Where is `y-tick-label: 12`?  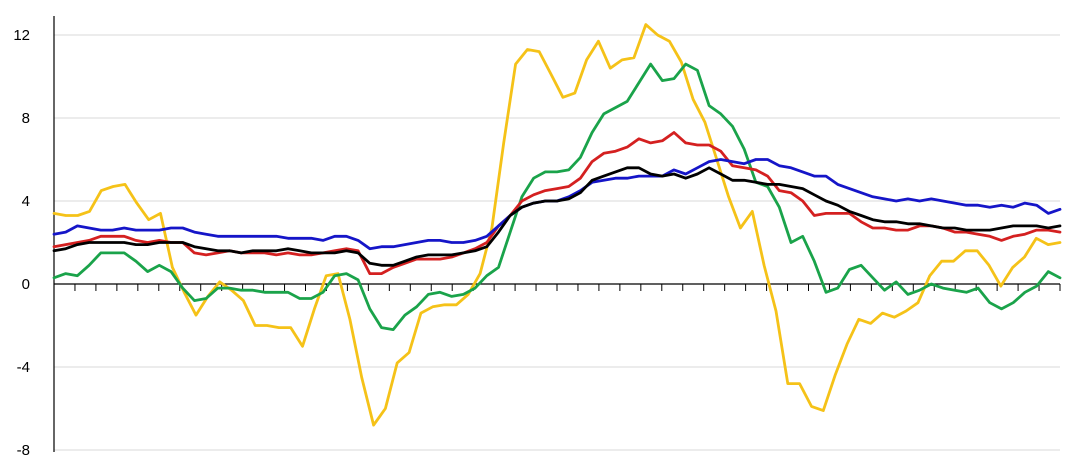 y-tick-label: 12 is located at coordinates (21, 35).